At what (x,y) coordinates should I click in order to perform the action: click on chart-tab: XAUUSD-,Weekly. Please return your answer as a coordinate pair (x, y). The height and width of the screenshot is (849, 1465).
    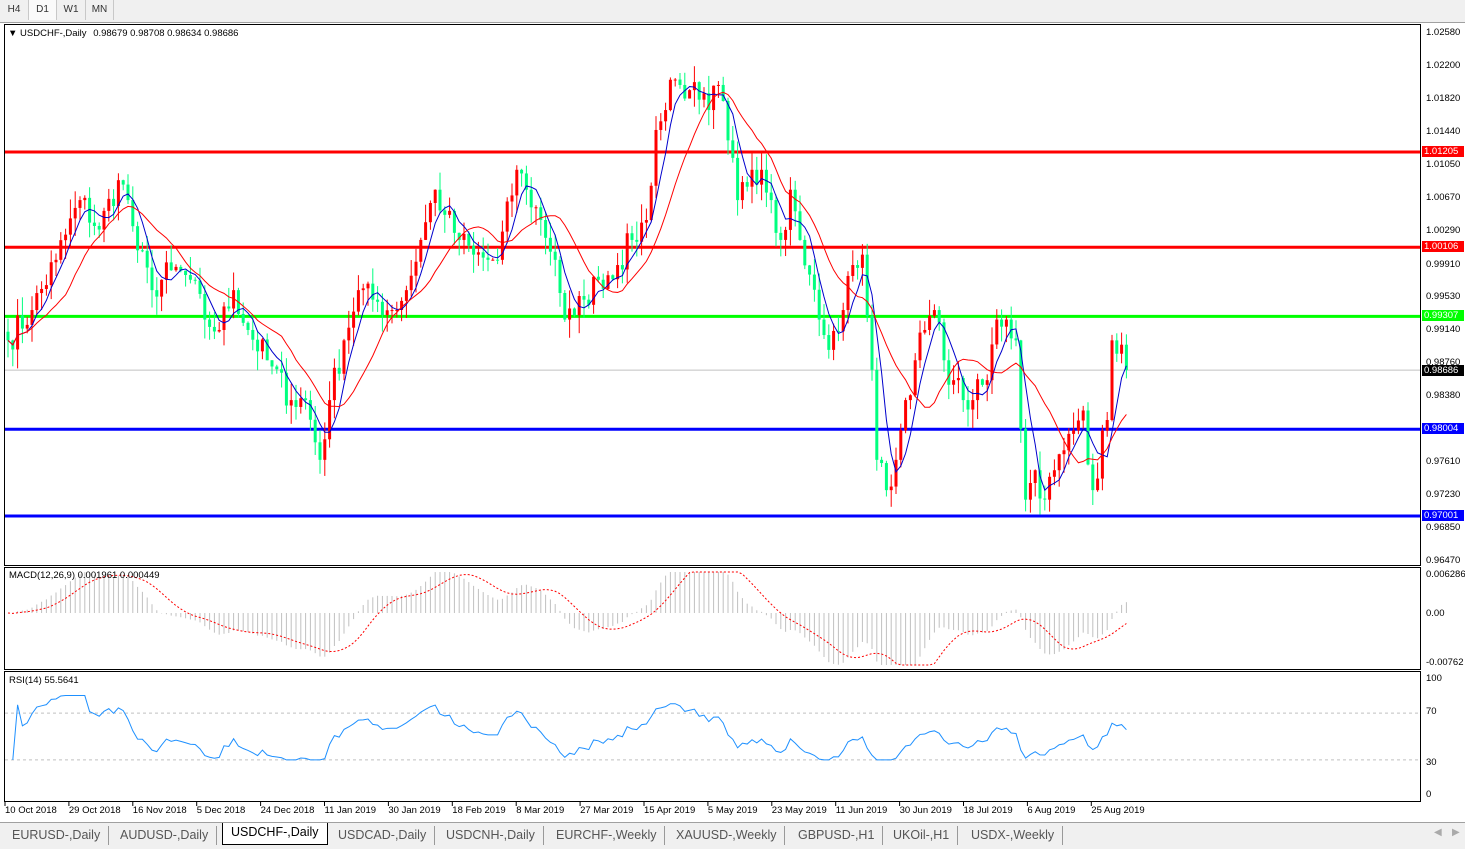
    Looking at the image, I should click on (727, 835).